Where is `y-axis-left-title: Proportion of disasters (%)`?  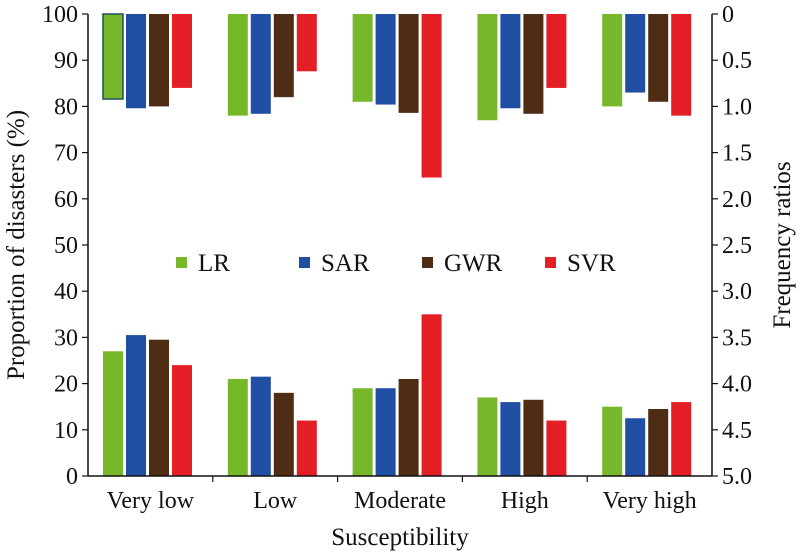 y-axis-left-title: Proportion of disasters (%) is located at coordinates (16, 245).